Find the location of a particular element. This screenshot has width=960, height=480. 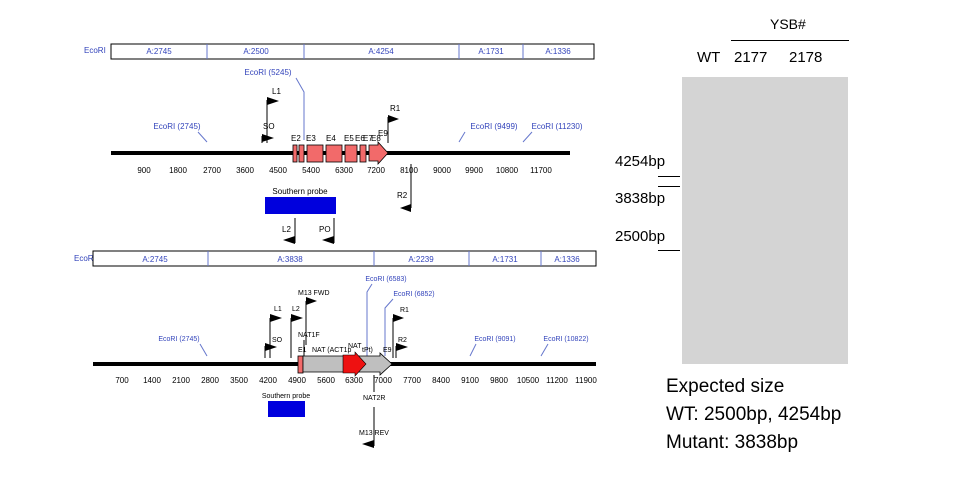

marker-3838: 3838bp is located at coordinates (640, 198).